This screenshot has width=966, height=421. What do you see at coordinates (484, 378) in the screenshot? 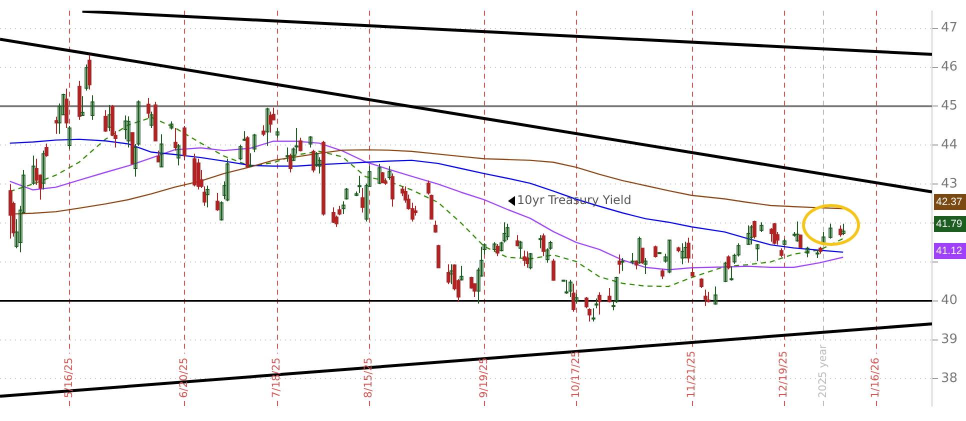
I see `x-tick-label: 9/19/25` at bounding box center [484, 378].